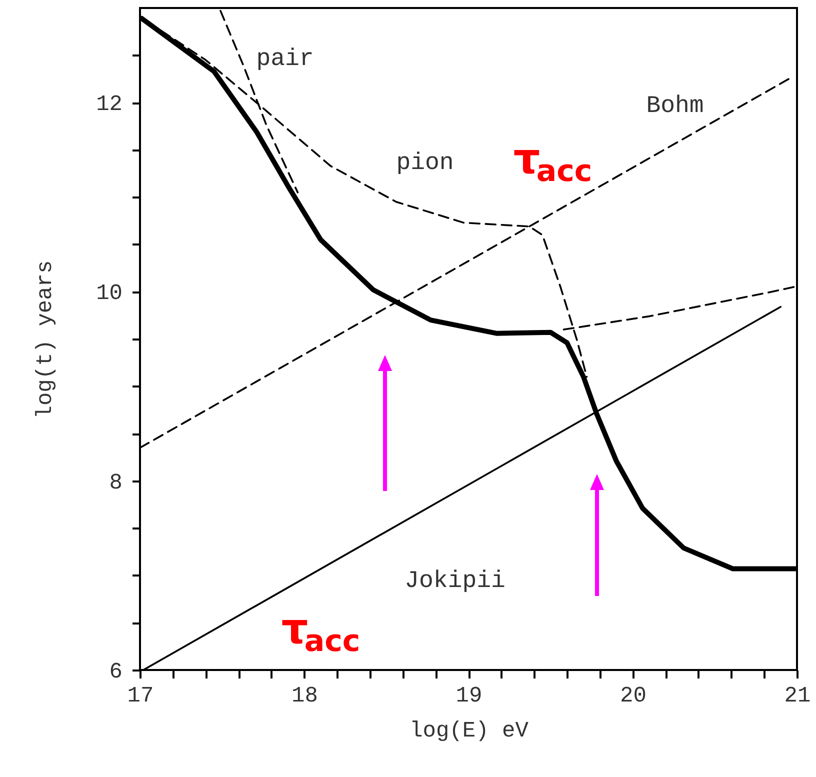 The image size is (816, 777). What do you see at coordinates (115, 483) in the screenshot?
I see `y-tick-label: 8` at bounding box center [115, 483].